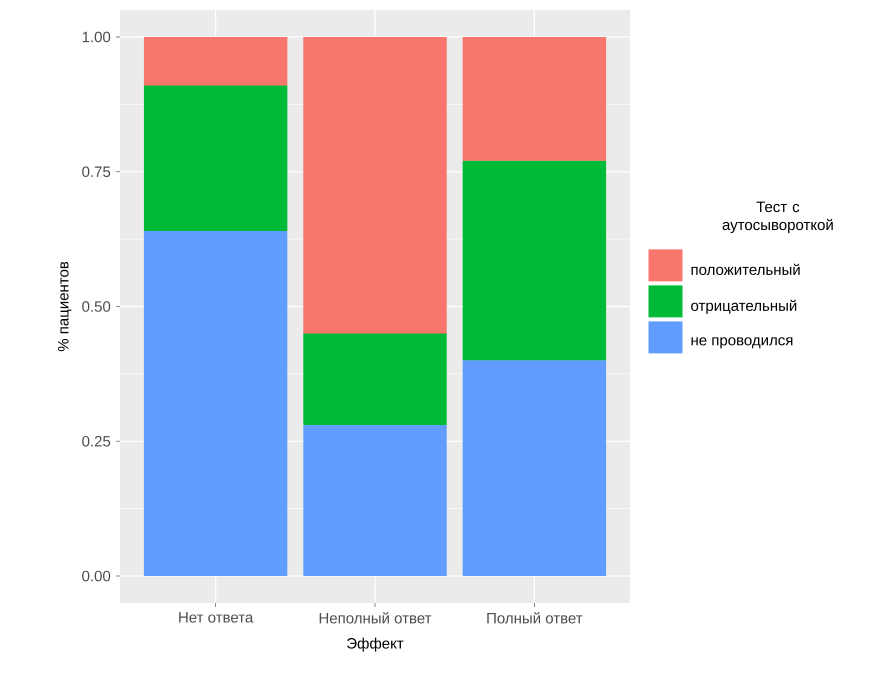 The height and width of the screenshot is (684, 885). What do you see at coordinates (375, 645) in the screenshot?
I see `x-axis-title: Эффект` at bounding box center [375, 645].